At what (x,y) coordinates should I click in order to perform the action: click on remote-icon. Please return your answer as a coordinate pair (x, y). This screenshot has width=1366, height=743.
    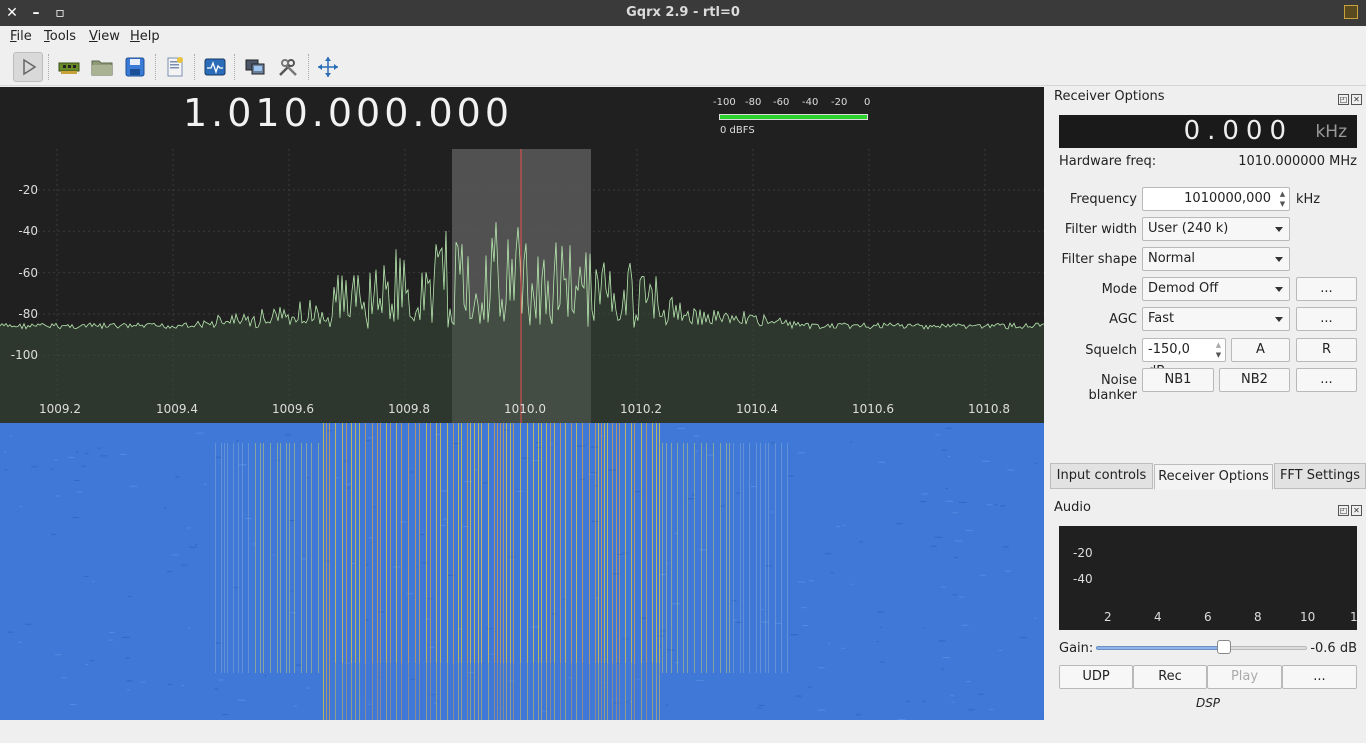
    Looking at the image, I should click on (255, 67).